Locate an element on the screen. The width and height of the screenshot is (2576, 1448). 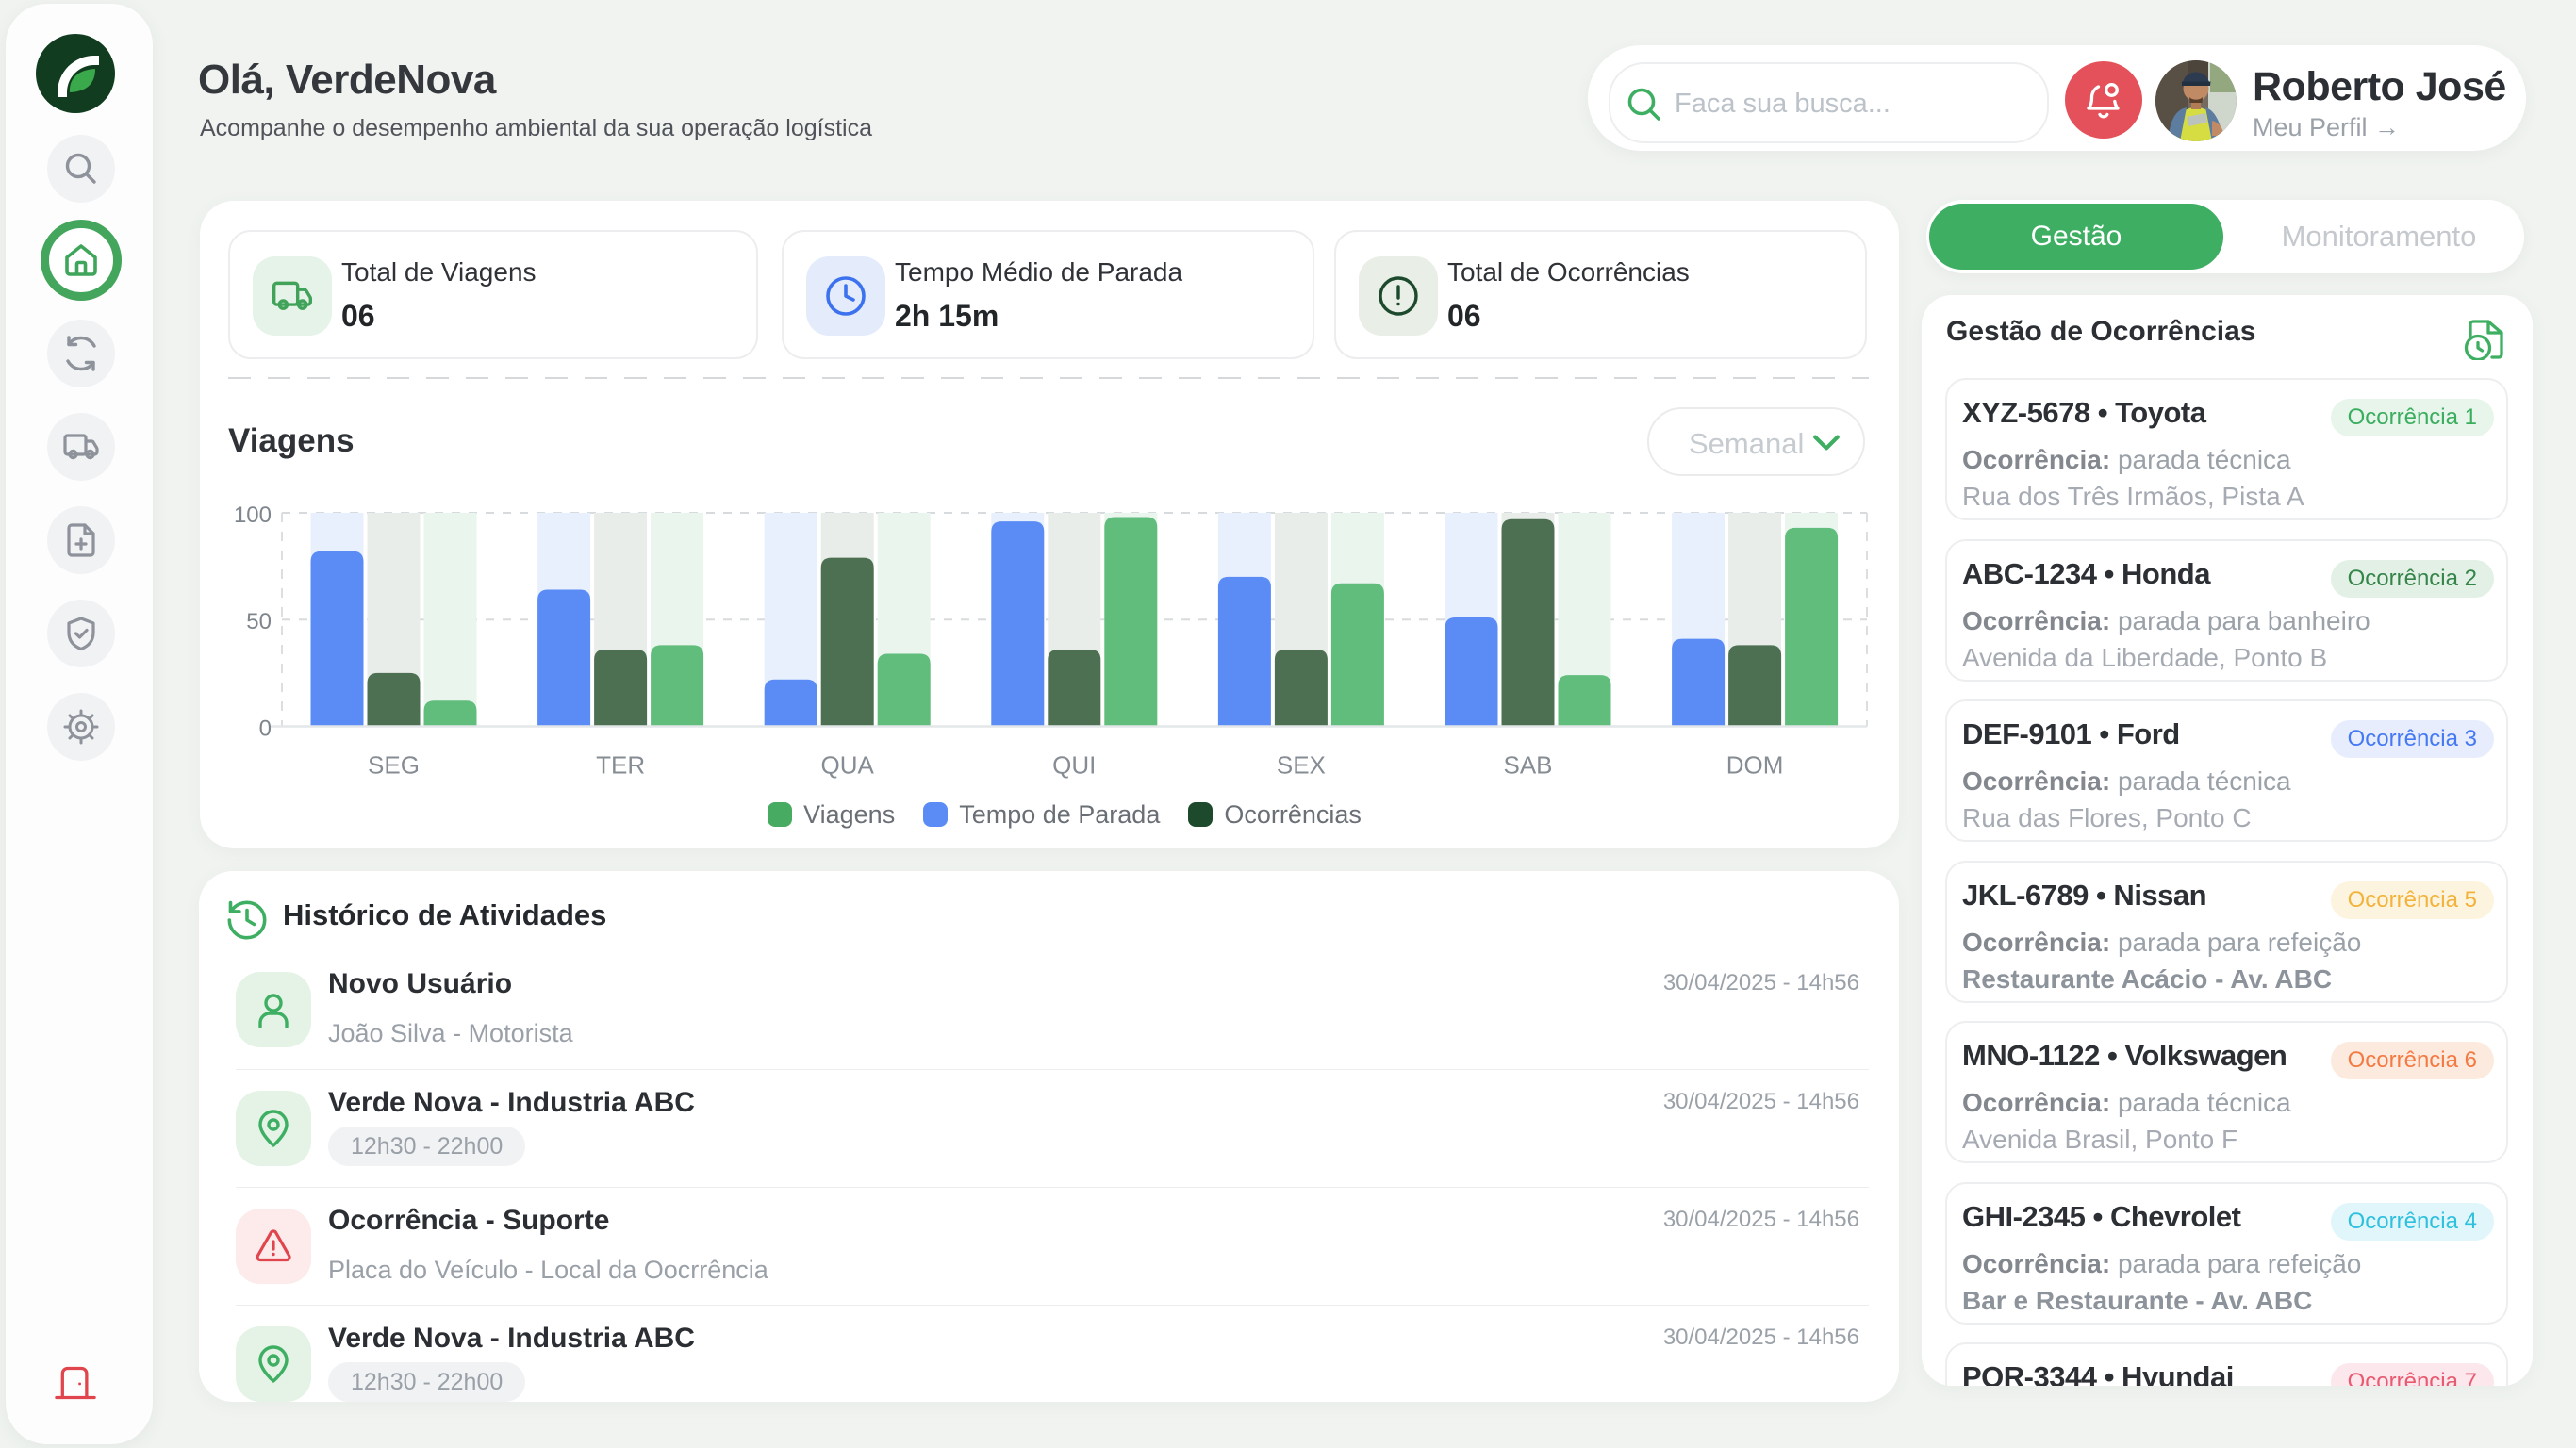
svg-text: SAB is located at coordinates (1527, 765).